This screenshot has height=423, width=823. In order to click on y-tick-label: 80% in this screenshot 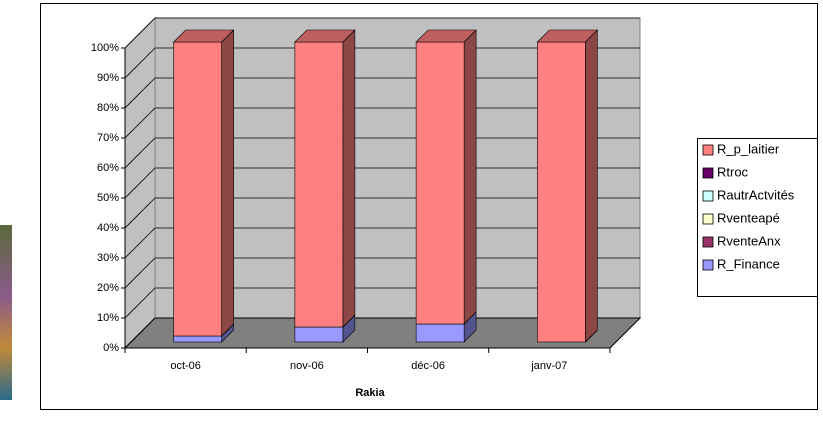, I will do `click(108, 108)`.